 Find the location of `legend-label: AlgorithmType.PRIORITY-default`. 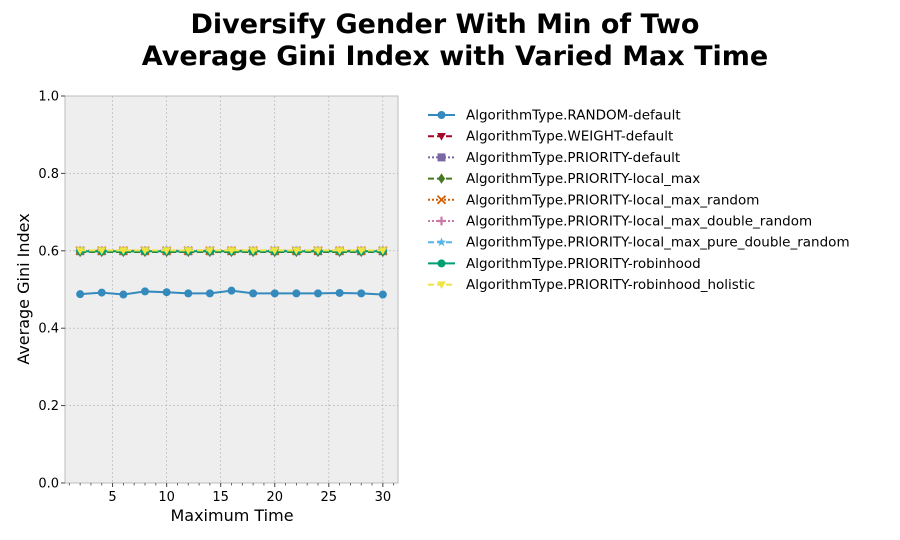

legend-label: AlgorithmType.PRIORITY-default is located at coordinates (573, 158).